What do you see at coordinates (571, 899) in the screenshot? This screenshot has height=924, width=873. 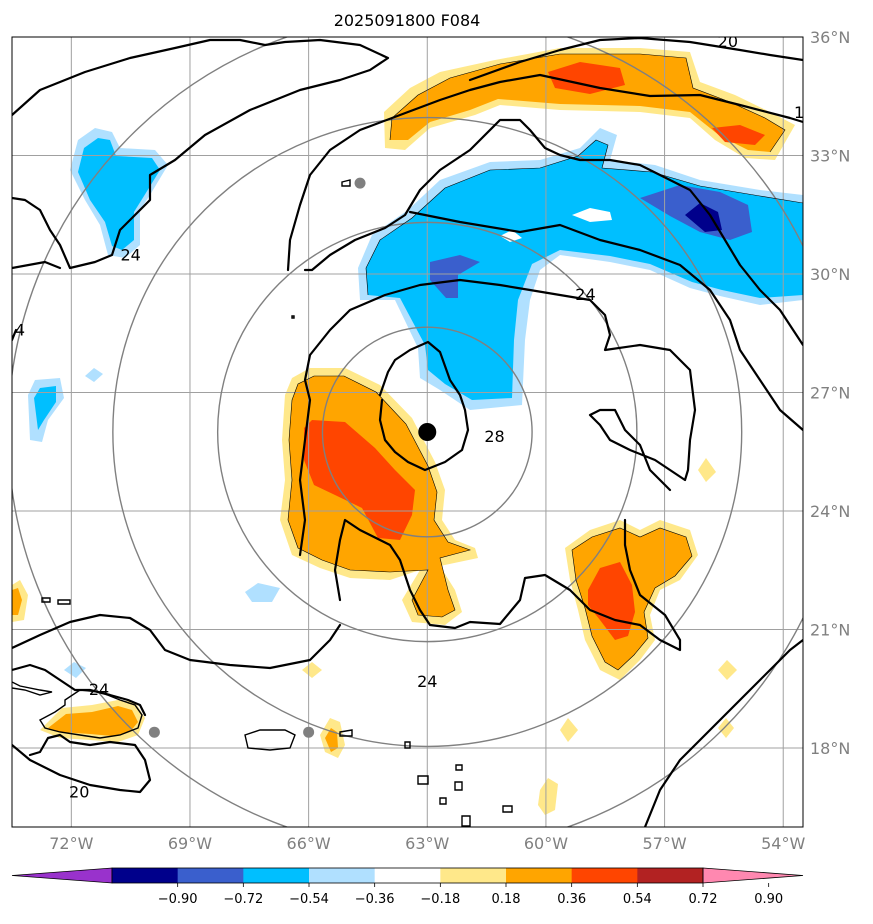 I see `colorbar-tick-label-6: 0.36` at bounding box center [571, 899].